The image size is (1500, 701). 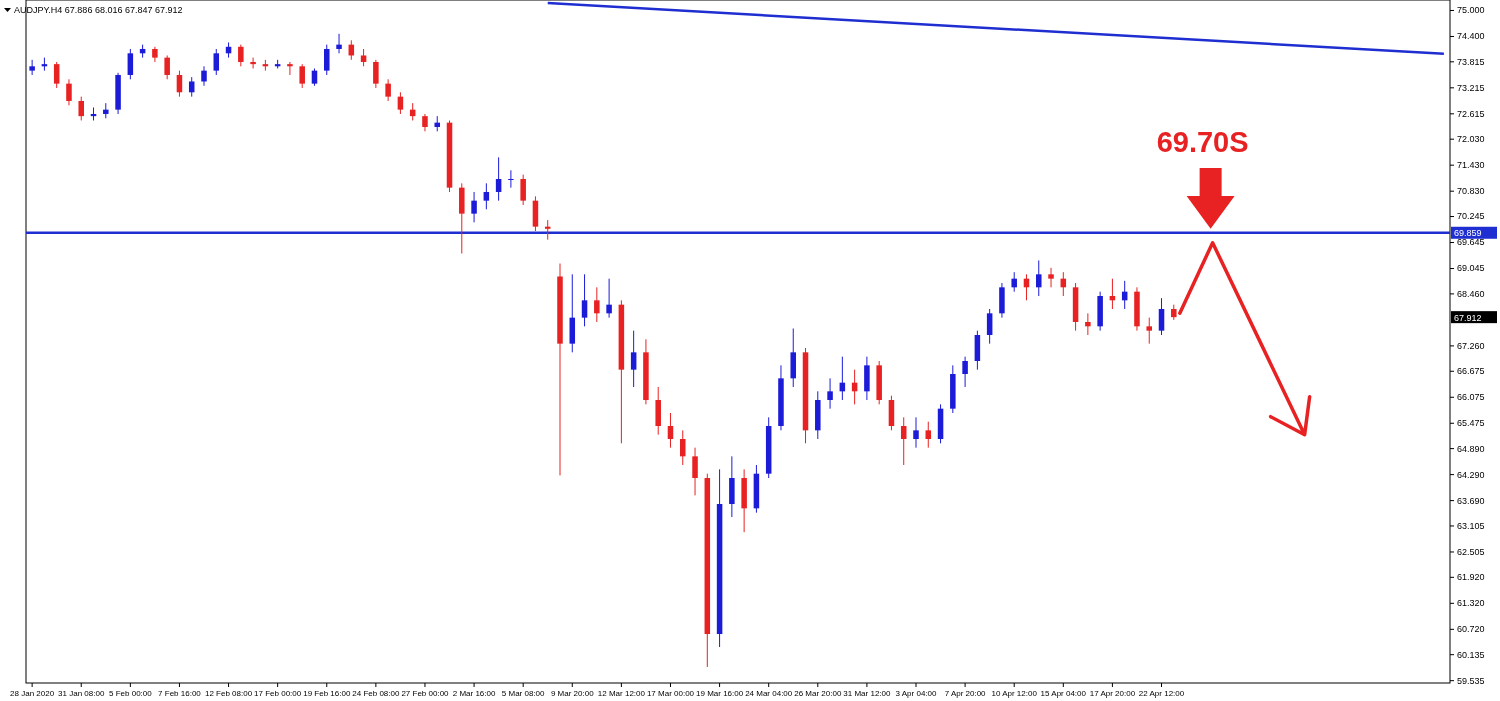 I want to click on x-tick-label: 19 Mar 16:00, so click(x=720, y=693).